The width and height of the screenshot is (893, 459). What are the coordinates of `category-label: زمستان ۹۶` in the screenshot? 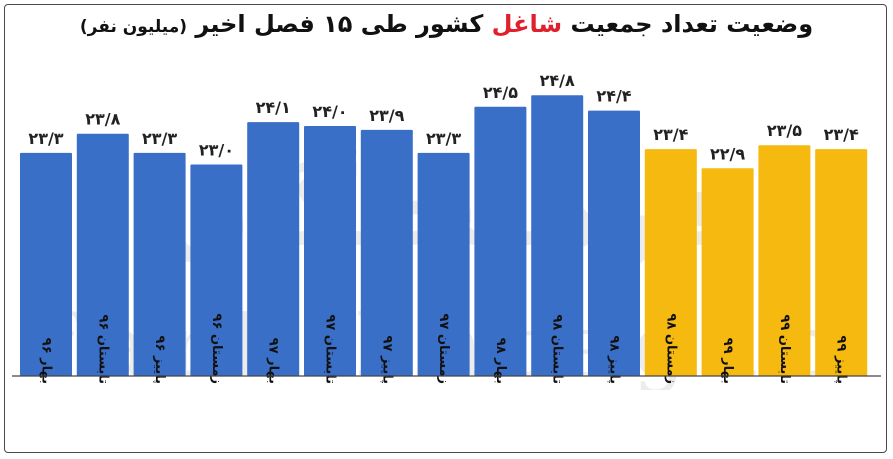 It's located at (216, 349).